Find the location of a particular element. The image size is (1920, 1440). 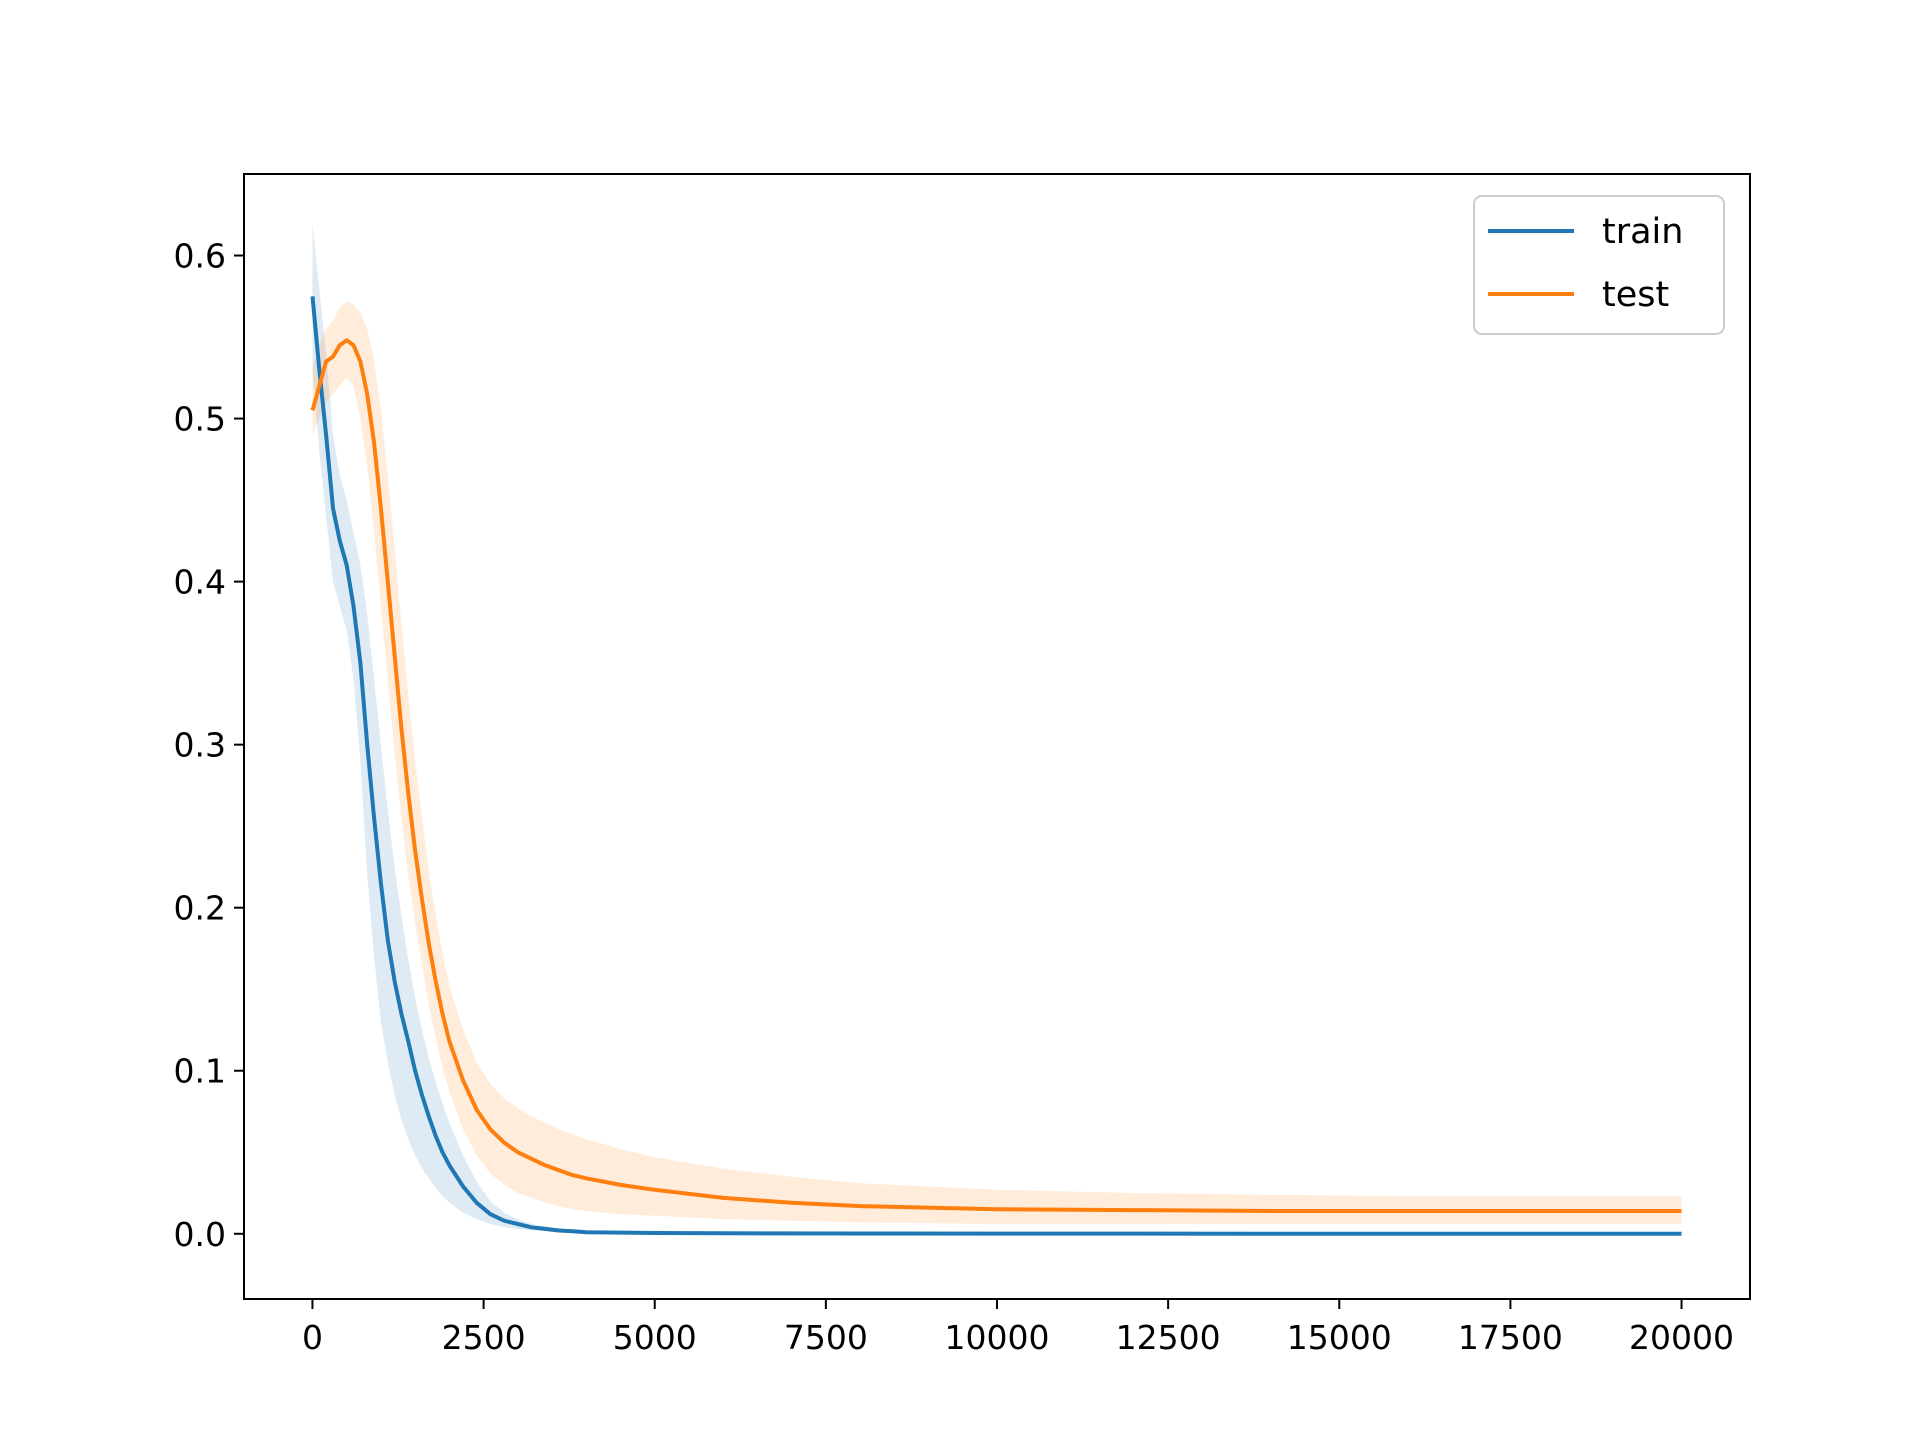

legend-box is located at coordinates (1599, 265).